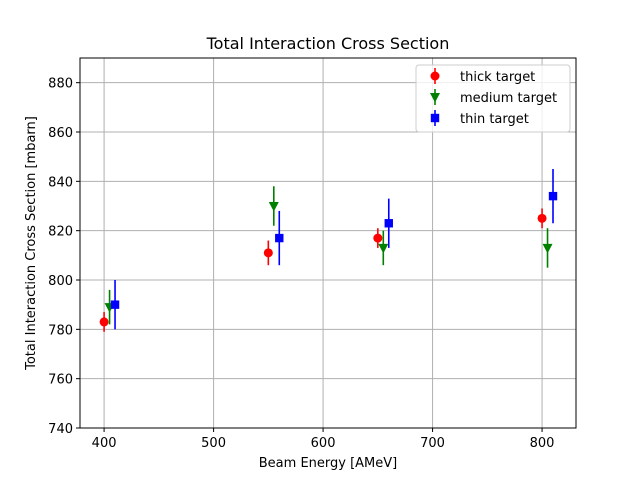 The image size is (640, 480). Describe the element at coordinates (31, 243) in the screenshot. I see `y-axis-label: Total Interaction Cross Section [mbarn]` at that location.